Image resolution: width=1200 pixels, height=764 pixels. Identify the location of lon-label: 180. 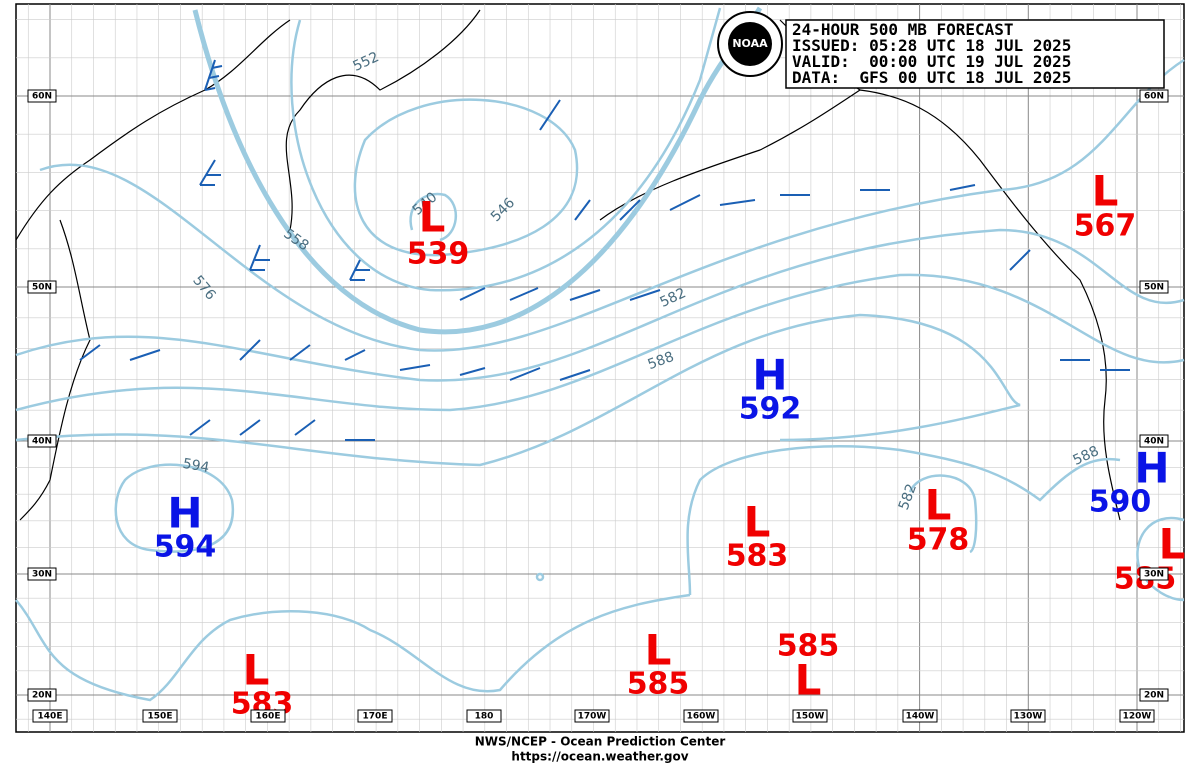
(484, 717).